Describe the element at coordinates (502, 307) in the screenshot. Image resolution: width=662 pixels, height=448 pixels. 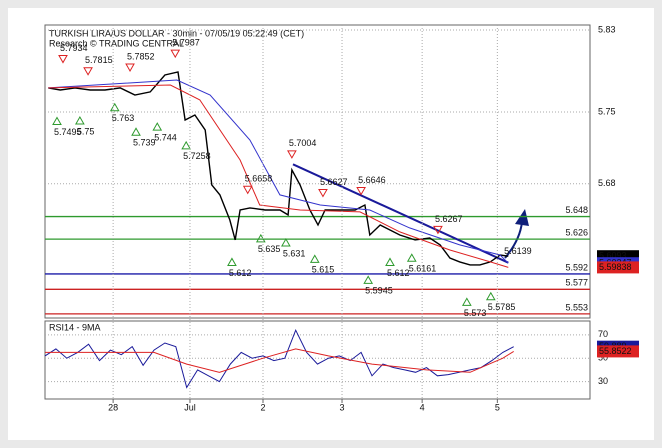
I see `trough-label: 5.5785` at that location.